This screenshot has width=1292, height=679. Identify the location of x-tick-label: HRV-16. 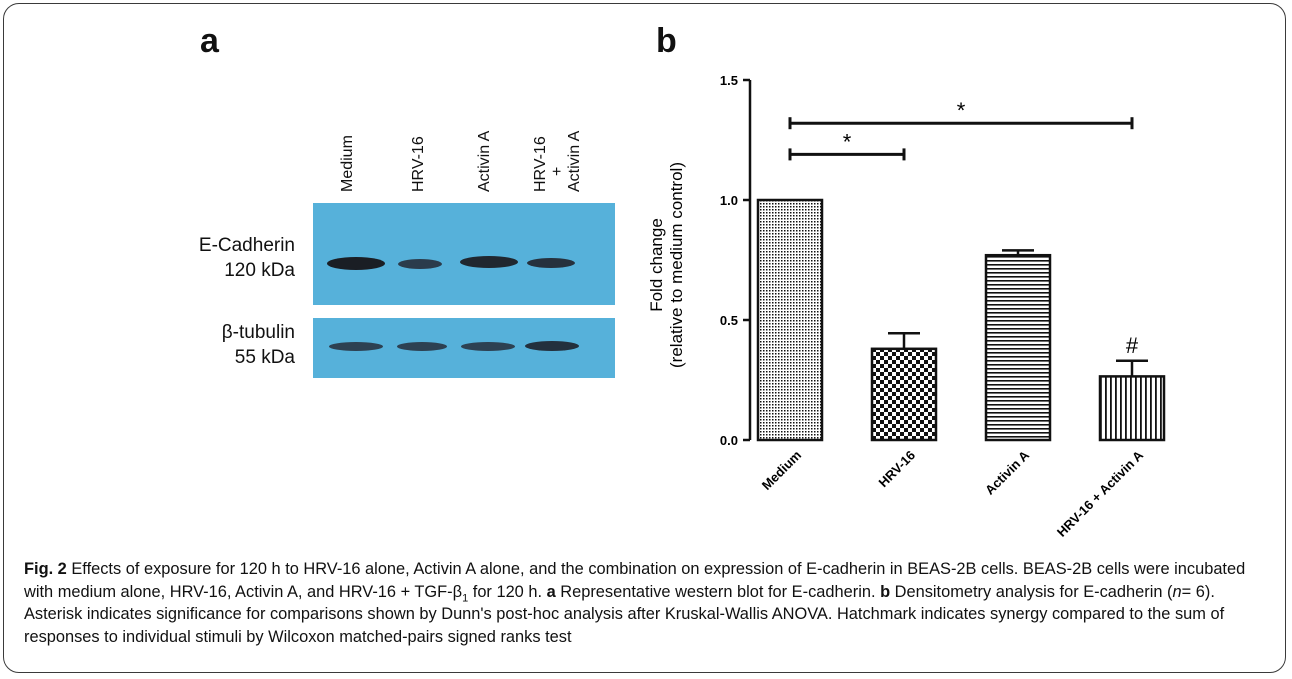
(896, 469).